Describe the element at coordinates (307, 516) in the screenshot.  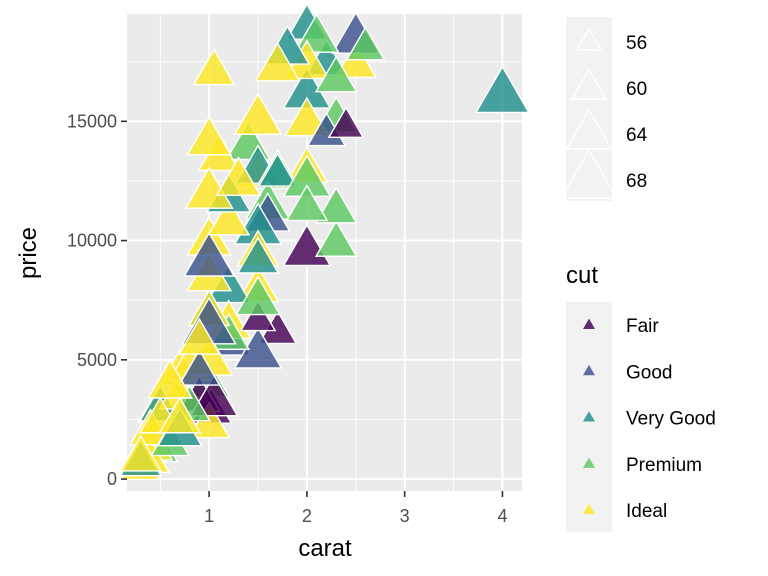
I see `x-tick-label: 2` at that location.